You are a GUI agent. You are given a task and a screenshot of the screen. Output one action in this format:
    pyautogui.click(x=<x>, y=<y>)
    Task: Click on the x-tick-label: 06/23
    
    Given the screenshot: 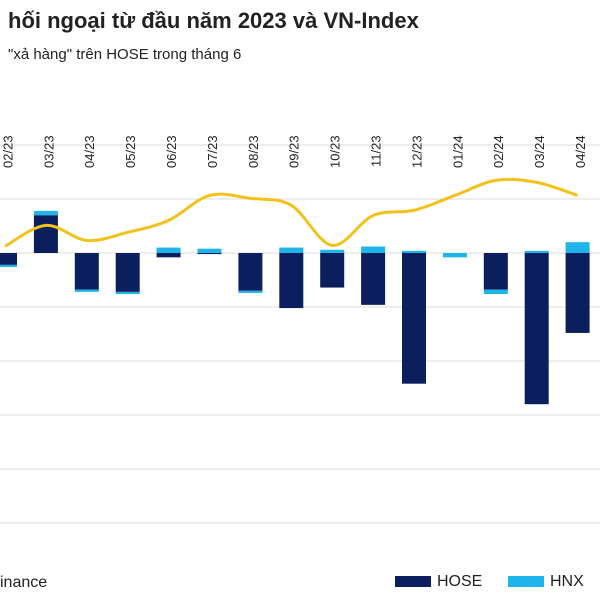 What is the action you would take?
    pyautogui.click(x=171, y=151)
    